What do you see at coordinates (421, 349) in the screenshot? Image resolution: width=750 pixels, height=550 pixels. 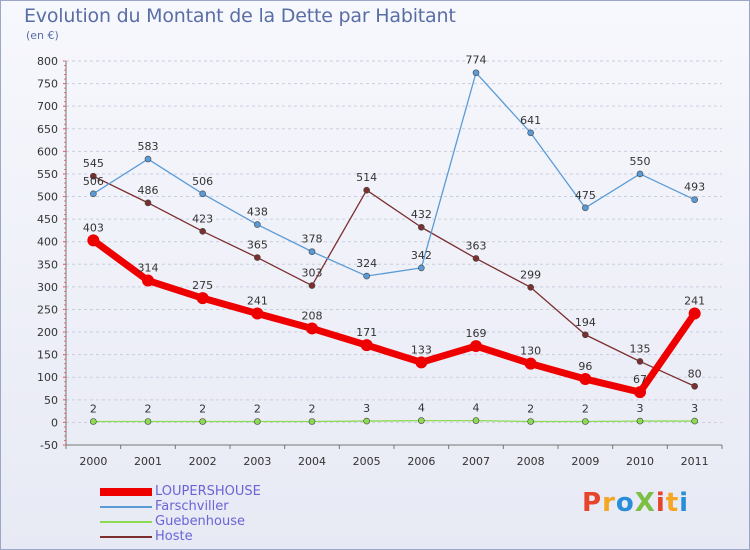 I see `data-label: 133` at bounding box center [421, 349].